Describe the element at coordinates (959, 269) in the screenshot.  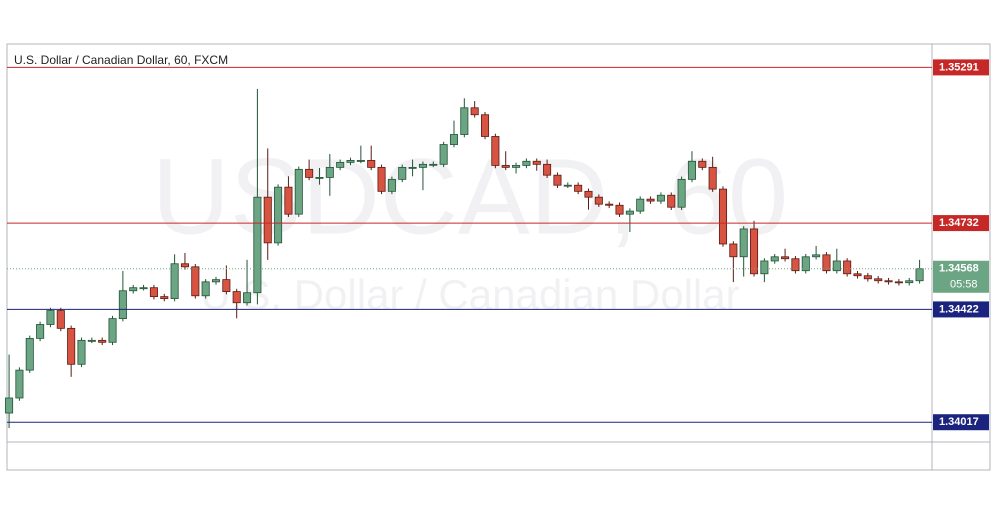
I see `last-price-label: 1.34568` at that location.